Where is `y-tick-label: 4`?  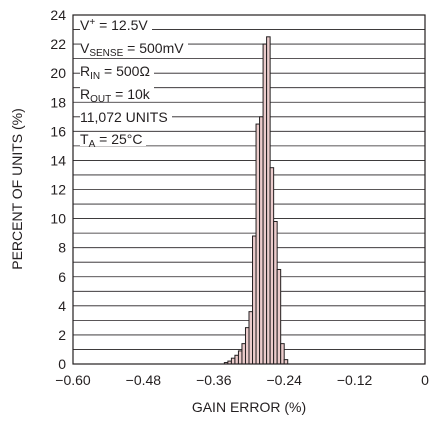 y-tick-label: 4 is located at coordinates (62, 306).